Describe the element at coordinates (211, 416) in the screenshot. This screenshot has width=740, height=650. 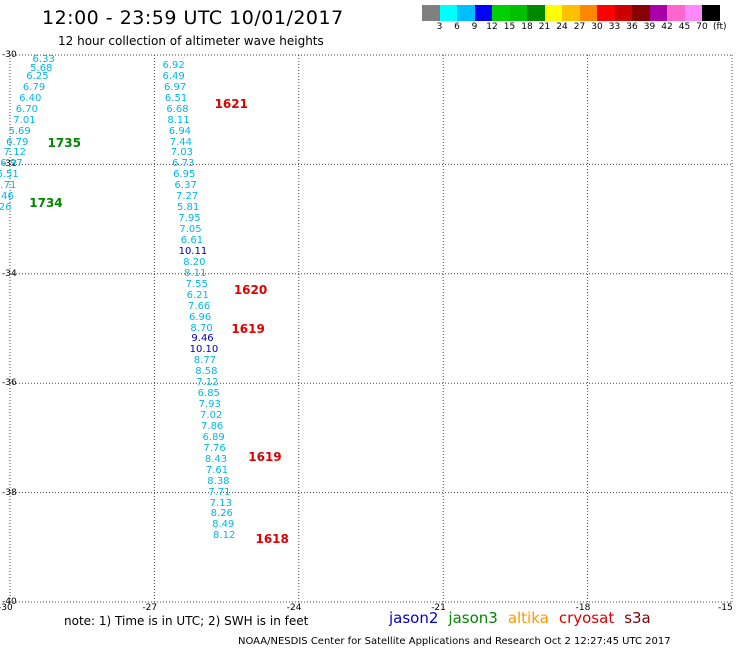
I see `wave-height-value: 7.02` at that location.